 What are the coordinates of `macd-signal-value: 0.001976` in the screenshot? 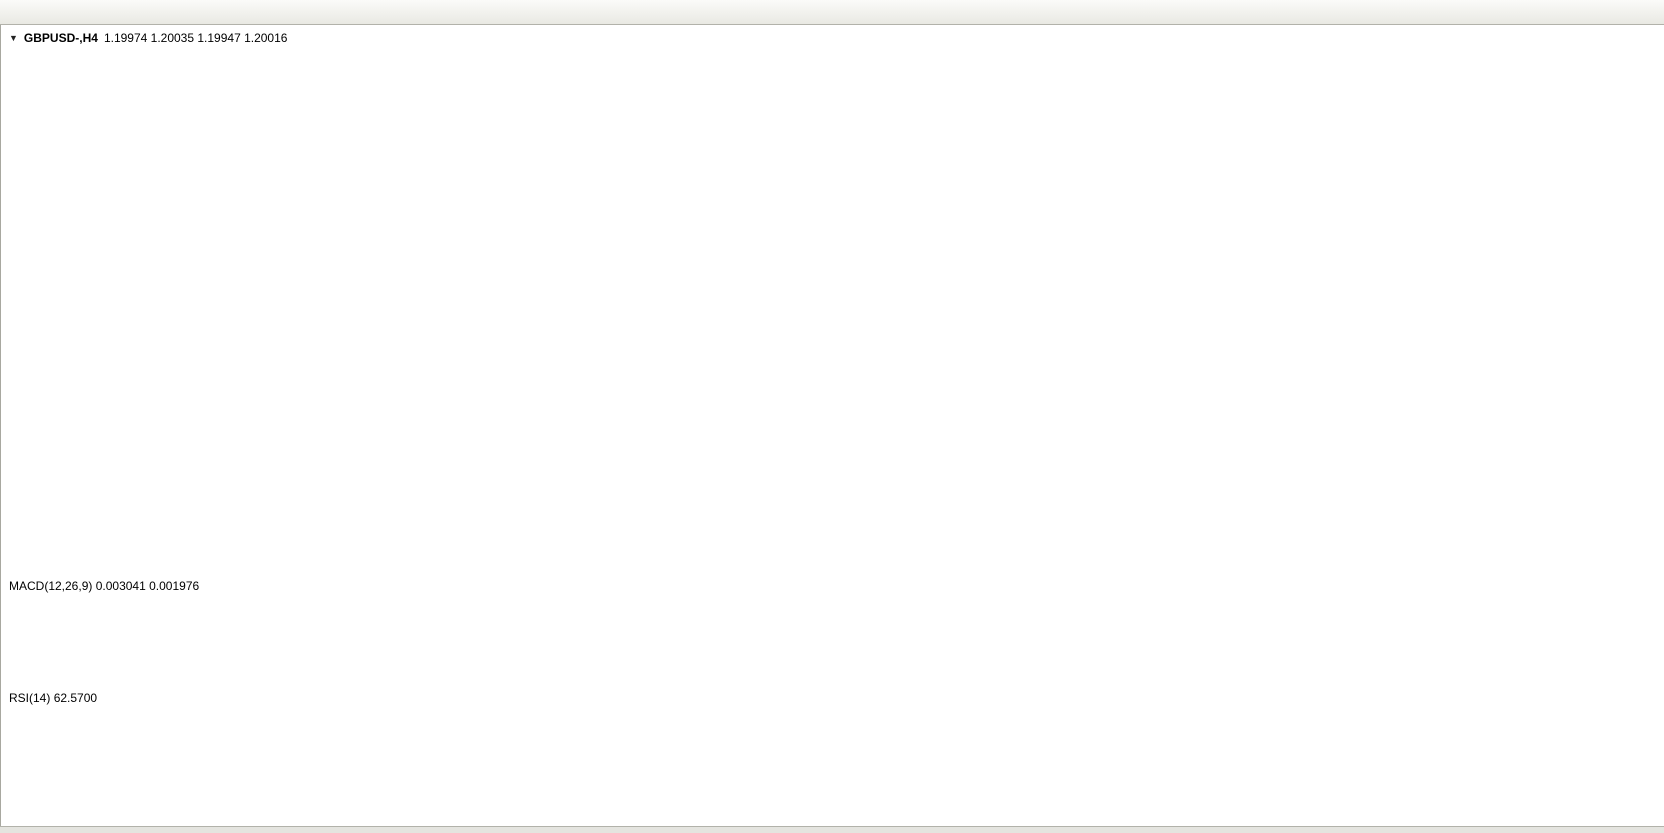 It's located at (174, 586).